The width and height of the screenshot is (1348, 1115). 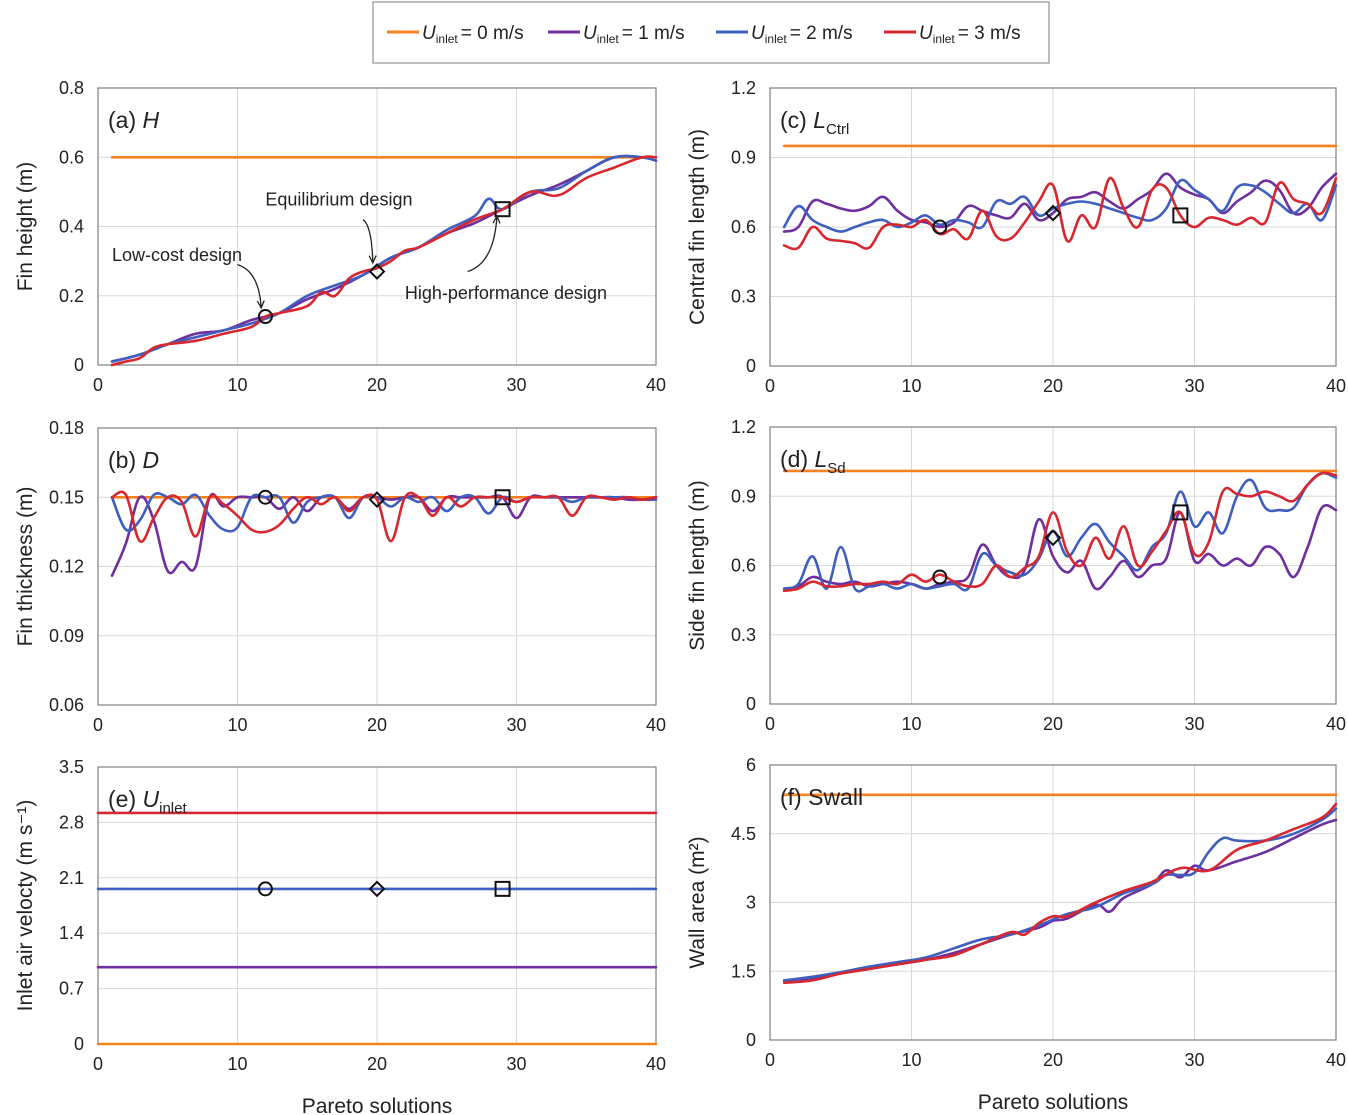 I want to click on legend-item-u1: Uinlet = 1 m/s, so click(x=616, y=34).